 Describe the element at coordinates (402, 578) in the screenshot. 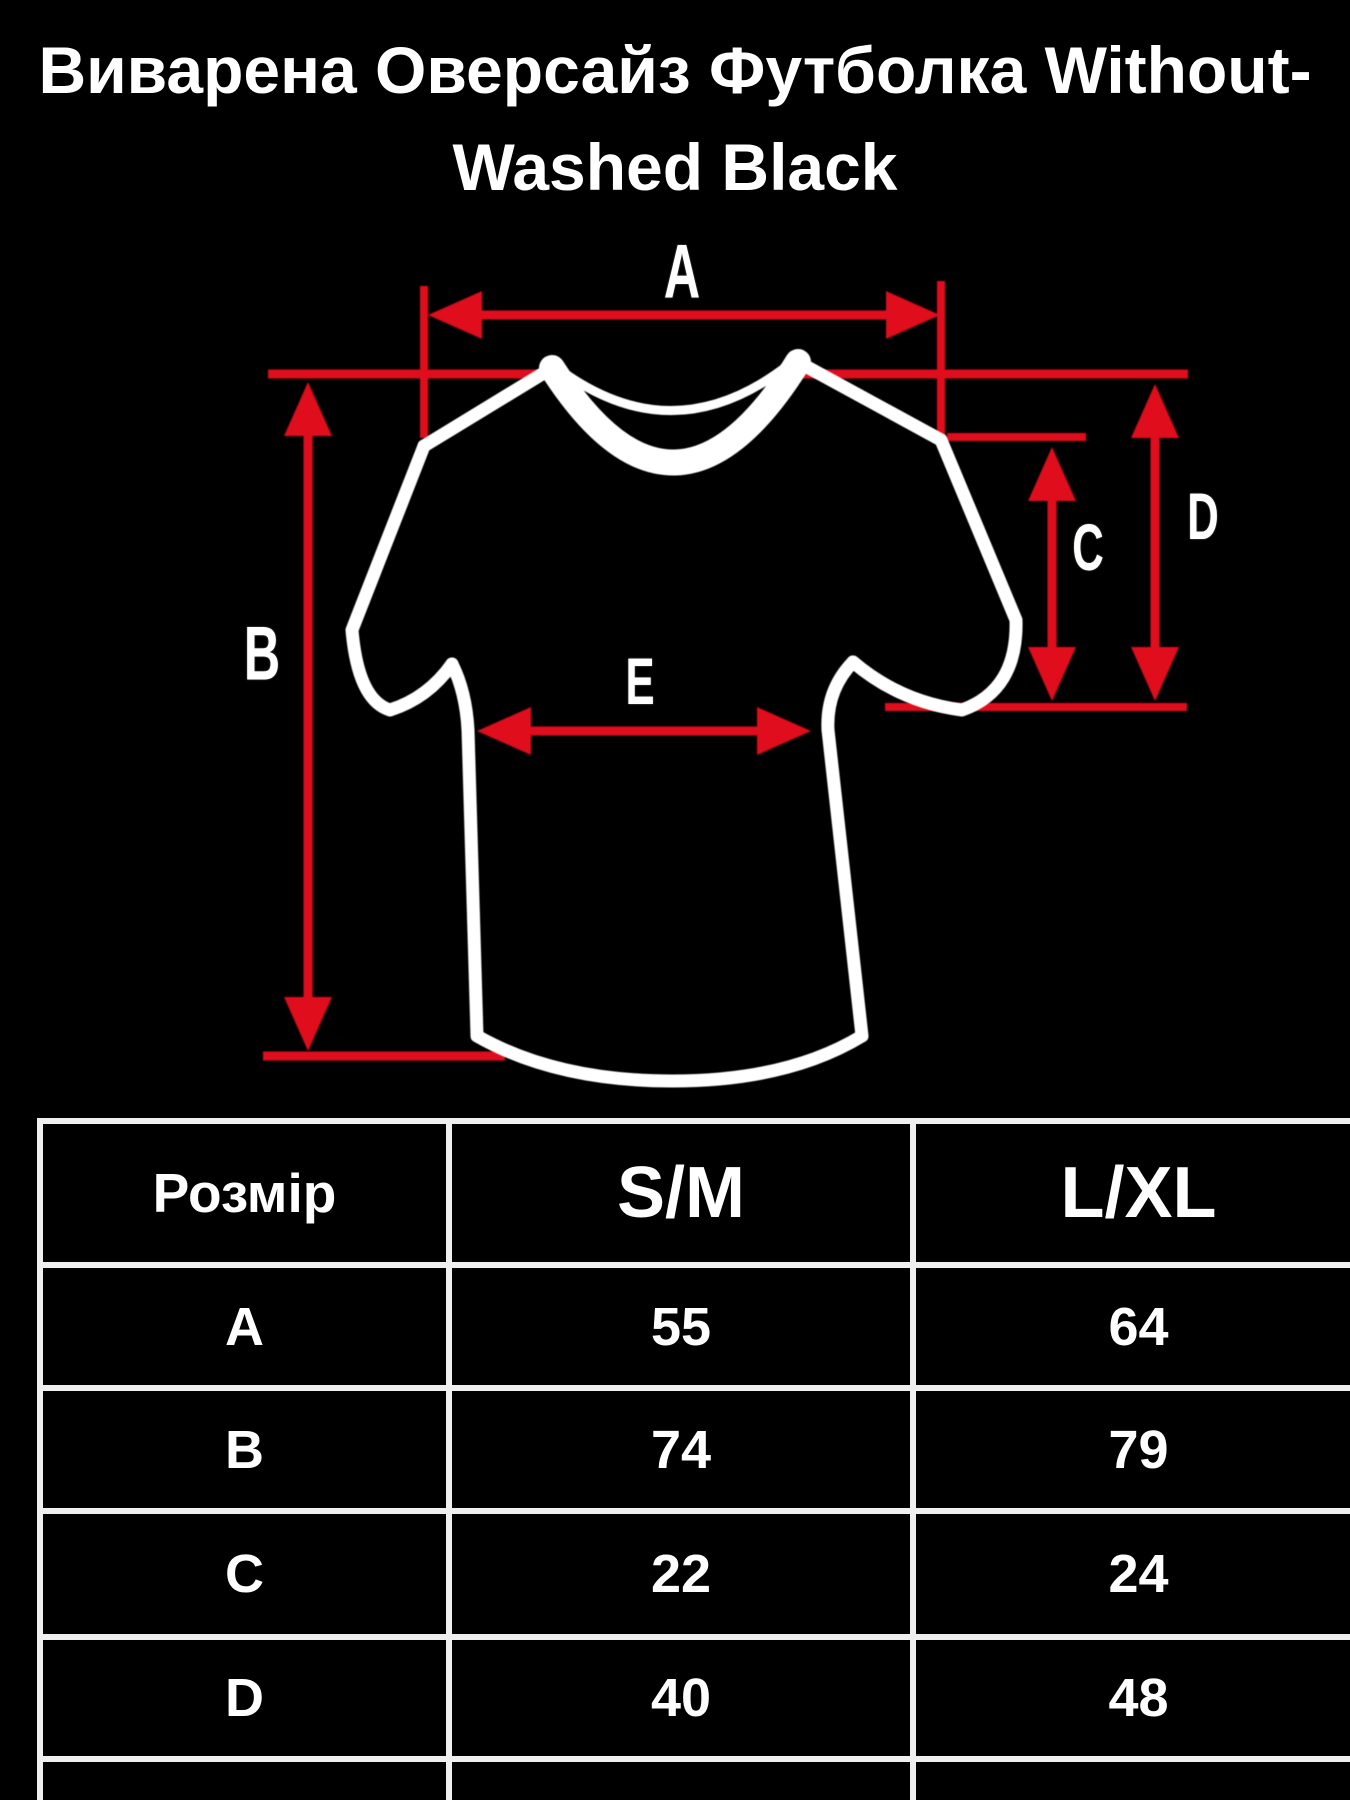

I see `left-sleeve` at that location.